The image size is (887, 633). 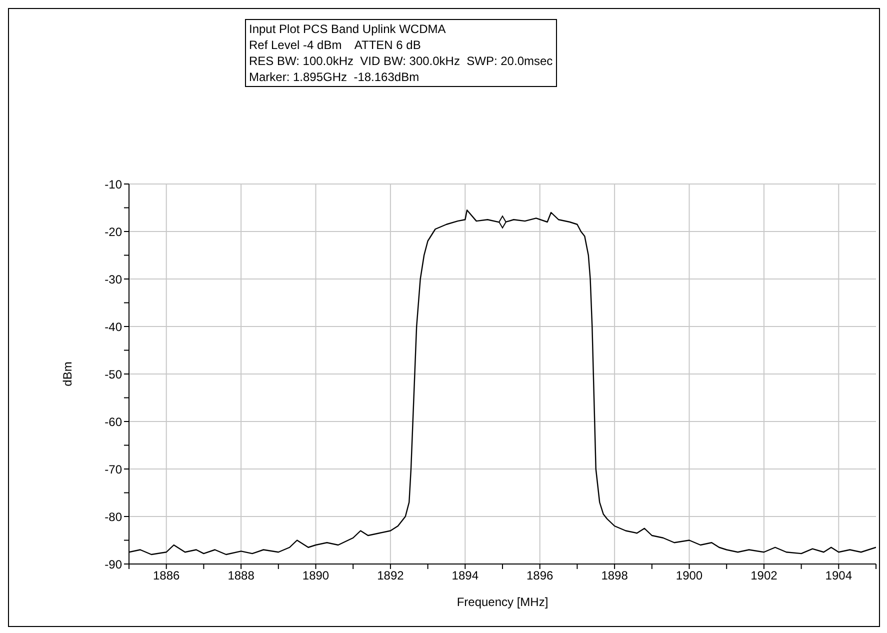 I want to click on y-tick-label: -10, so click(x=113, y=184).